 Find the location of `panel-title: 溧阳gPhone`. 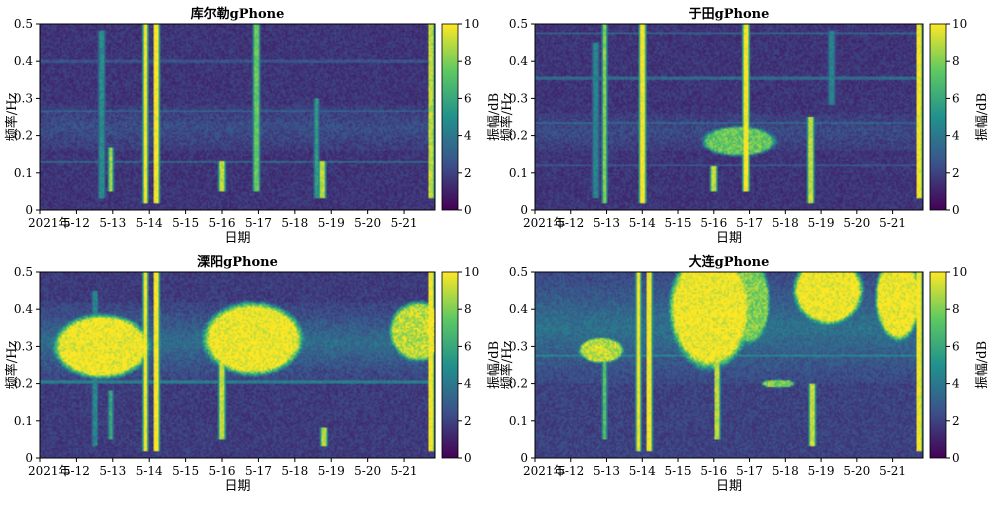

panel-title: 溧阳gPhone is located at coordinates (237, 262).